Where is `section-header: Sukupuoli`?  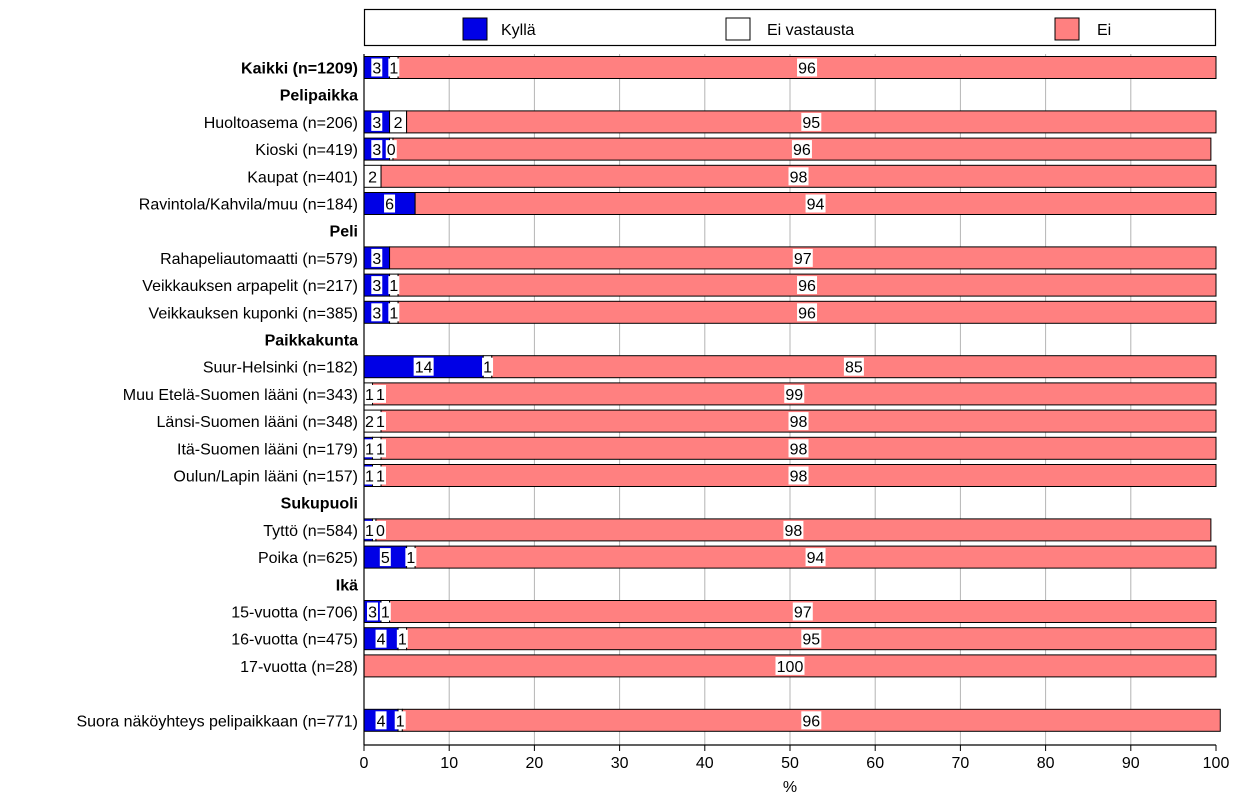 section-header: Sukupuoli is located at coordinates (319, 504).